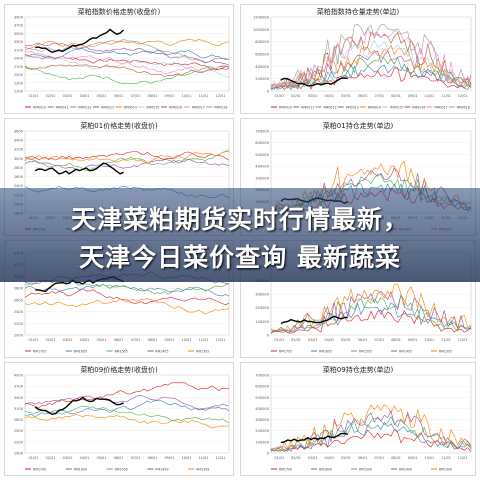 Image resolution: width=480 pixels, height=480 pixels. What do you see at coordinates (51, 340) in the screenshot?
I see `x-tick-label: 02/01` at bounding box center [51, 340].